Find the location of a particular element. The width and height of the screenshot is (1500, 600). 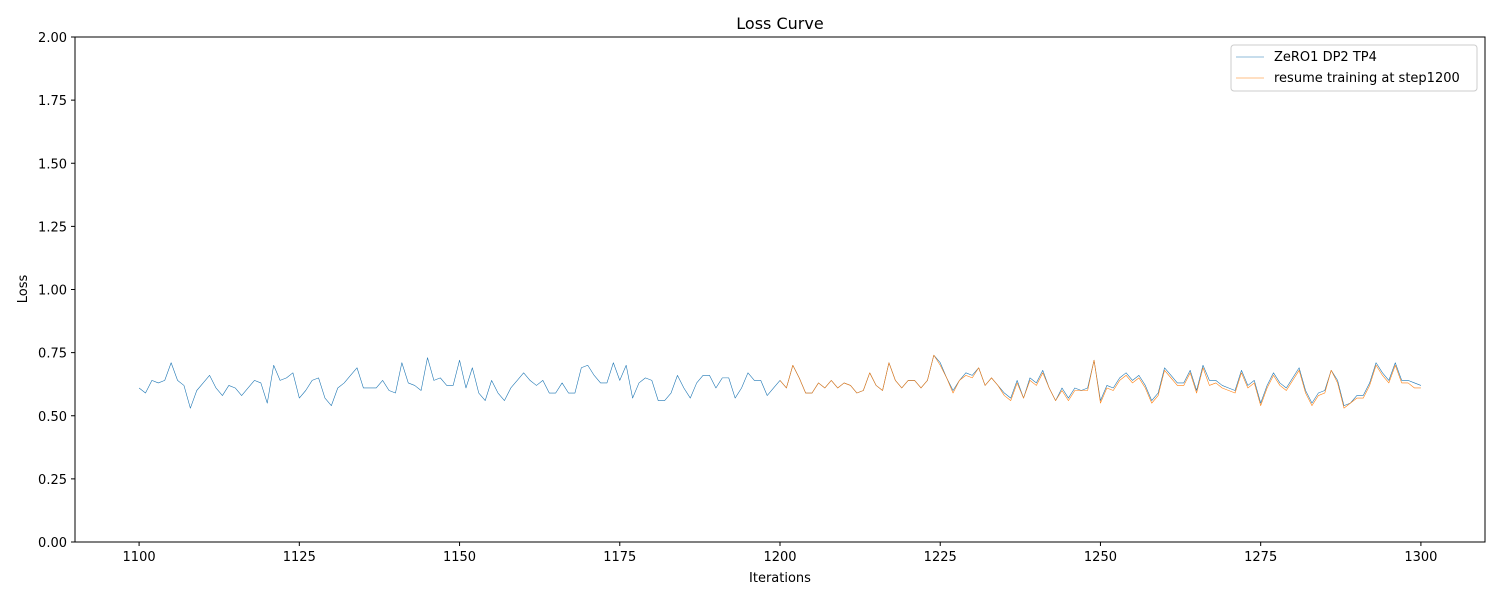

y-tick-label: 0.50 is located at coordinates (52, 417).